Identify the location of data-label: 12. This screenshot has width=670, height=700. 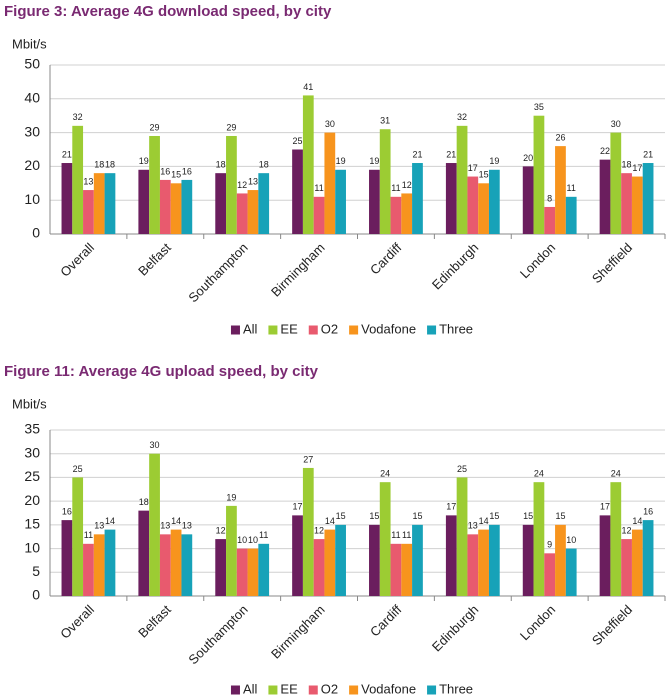
(319, 530).